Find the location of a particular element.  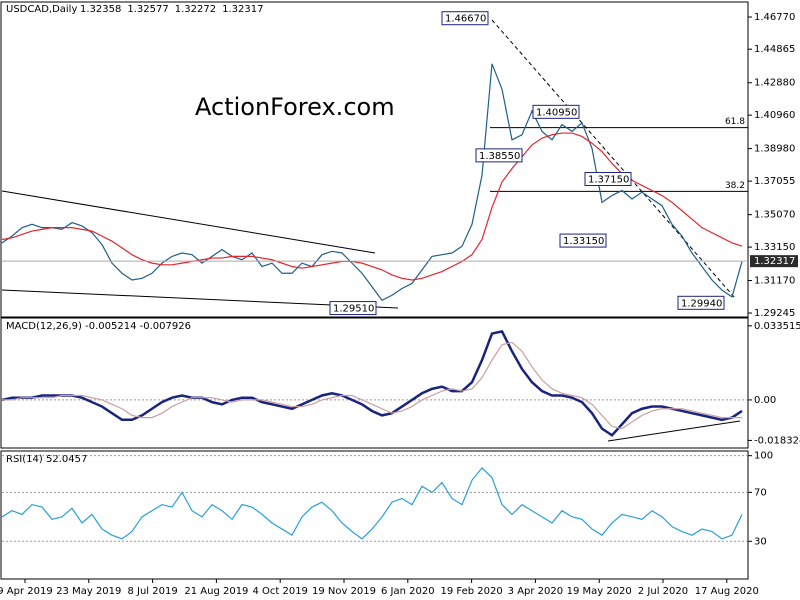

quote-value: 1.32272 is located at coordinates (195, 9).